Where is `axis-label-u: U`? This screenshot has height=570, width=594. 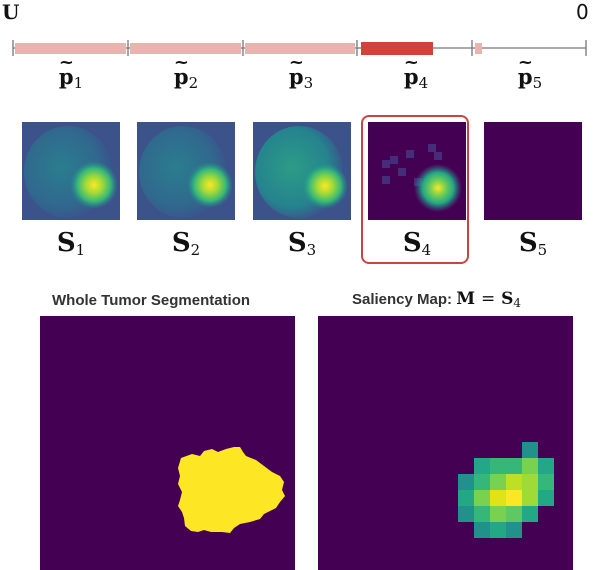
axis-label-u: U is located at coordinates (11, 12).